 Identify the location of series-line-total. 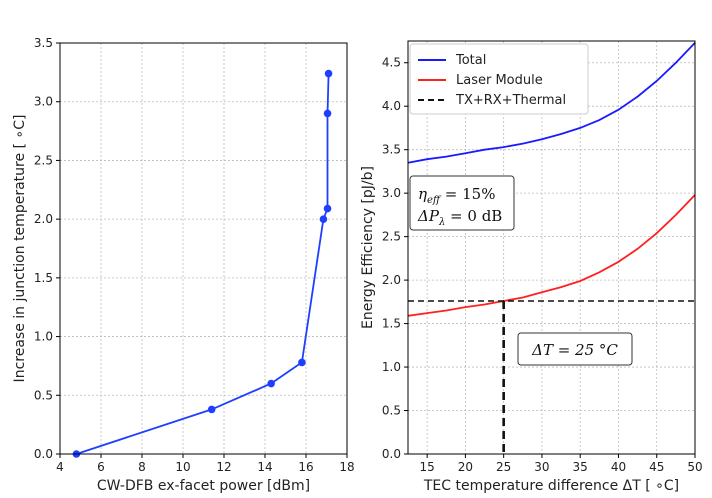
(551, 103).